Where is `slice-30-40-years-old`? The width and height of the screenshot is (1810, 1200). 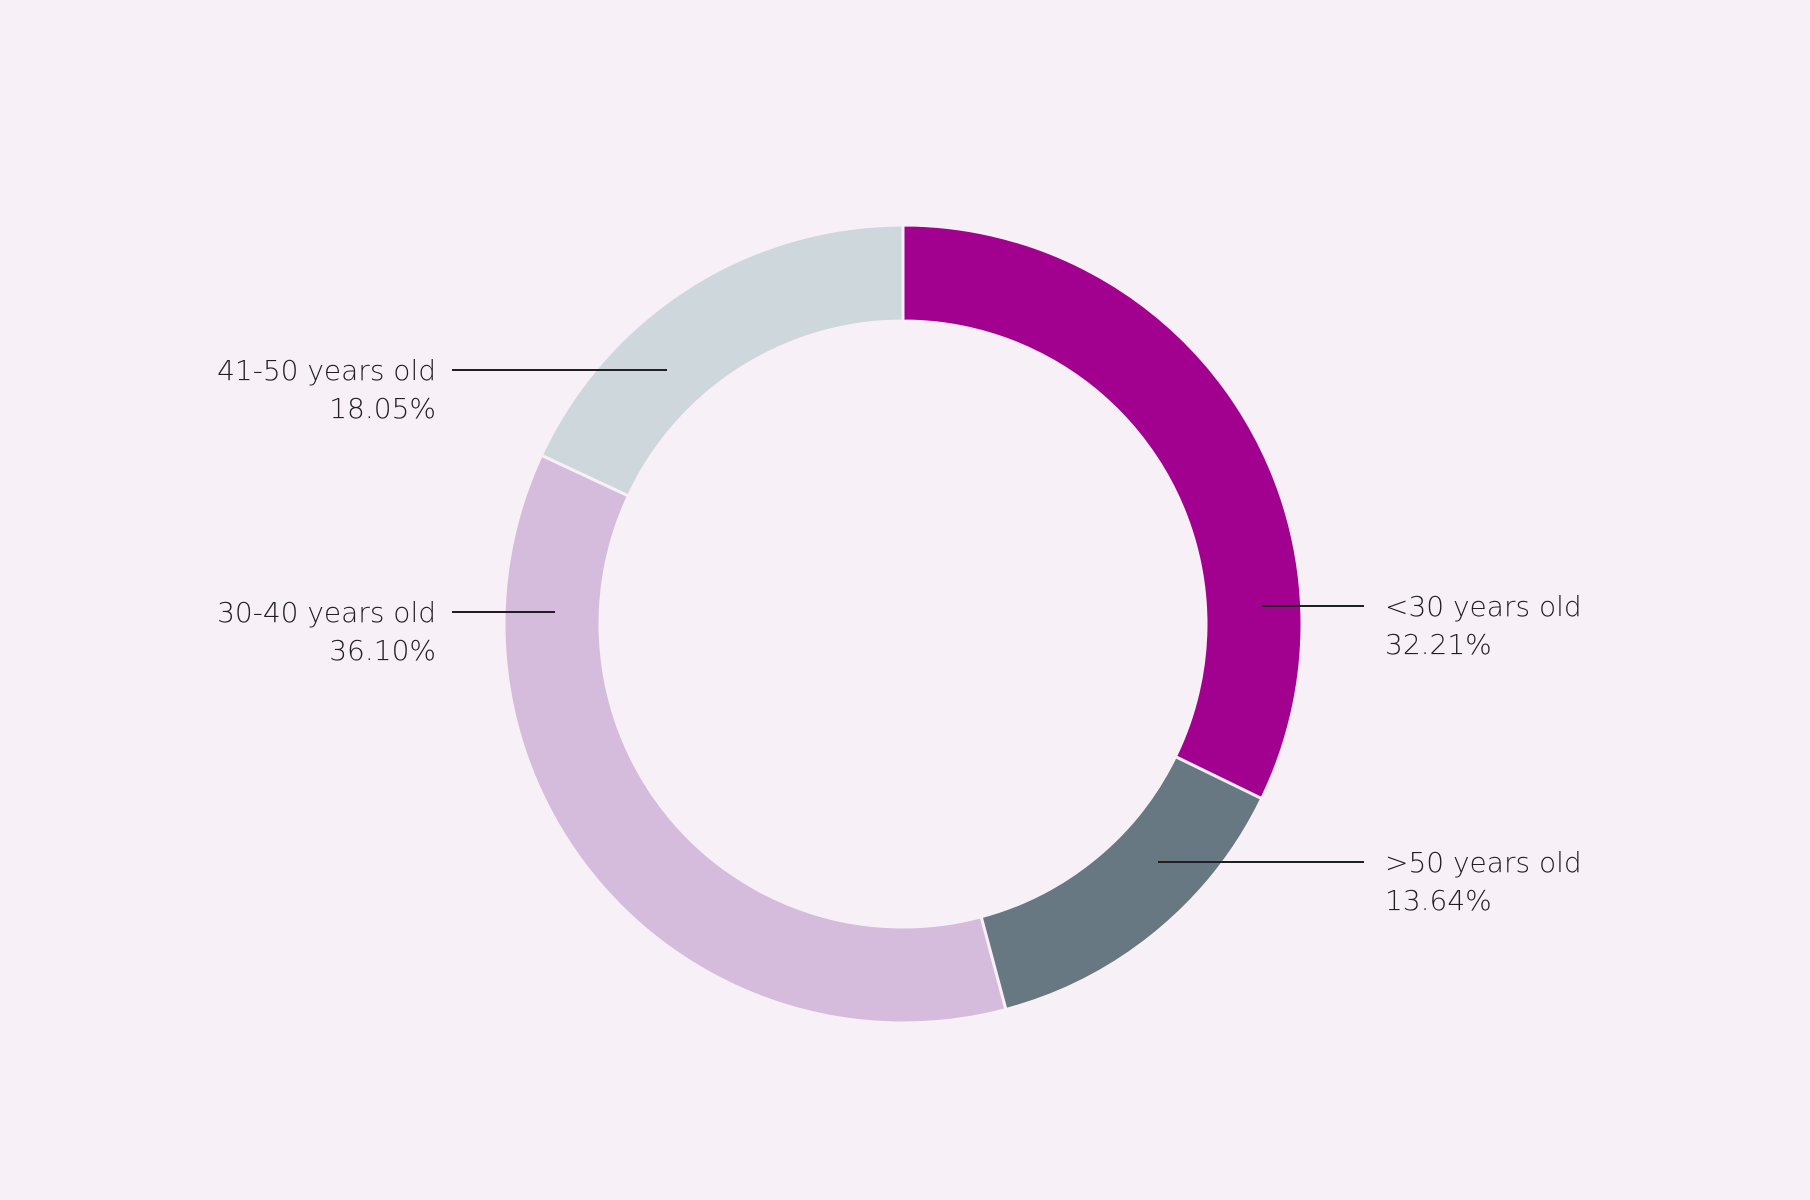
slice-30-40-years-old is located at coordinates (755, 739).